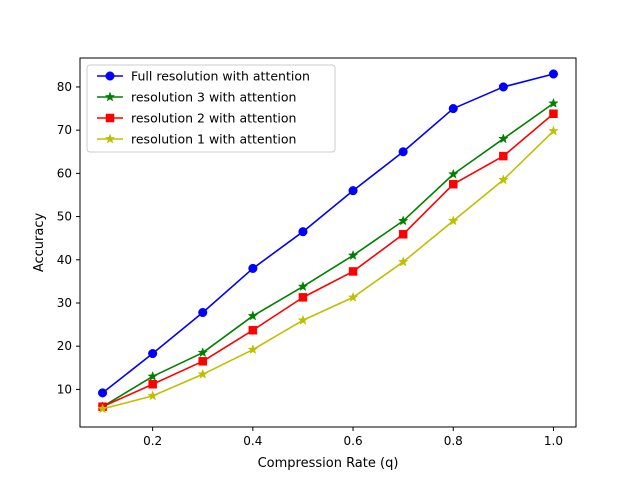 The width and height of the screenshot is (640, 480). What do you see at coordinates (252, 441) in the screenshot?
I see `x-tick-label: 0.4` at bounding box center [252, 441].